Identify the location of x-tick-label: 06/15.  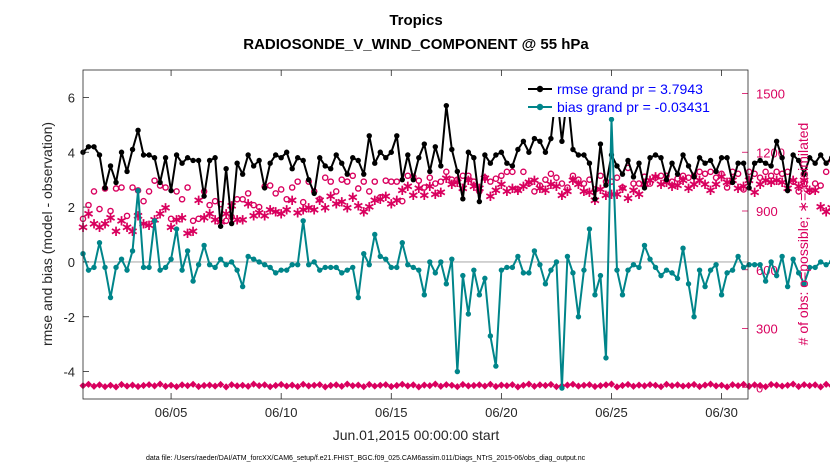
(391, 412).